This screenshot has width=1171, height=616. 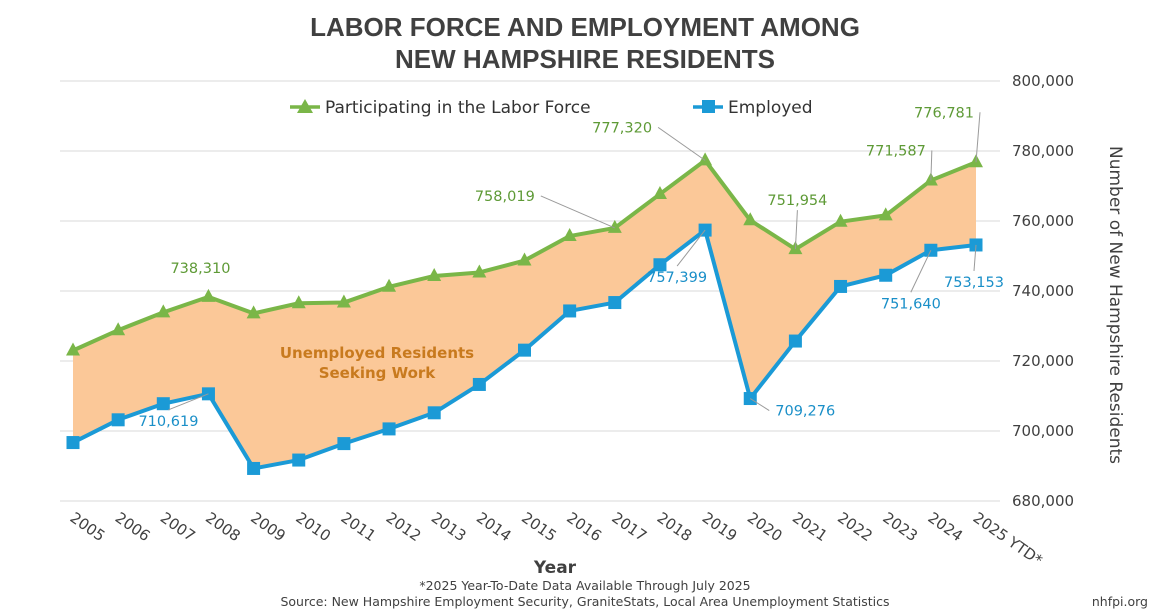 What do you see at coordinates (539, 527) in the screenshot?
I see `x-tick-label-10: 2015` at bounding box center [539, 527].